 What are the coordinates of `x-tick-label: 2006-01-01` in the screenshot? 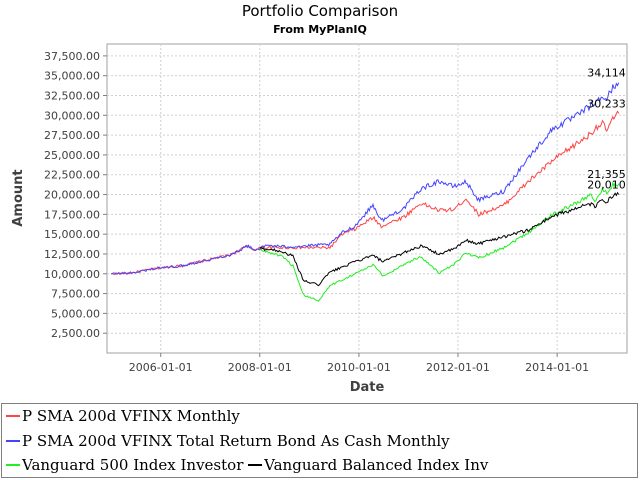 It's located at (161, 367).